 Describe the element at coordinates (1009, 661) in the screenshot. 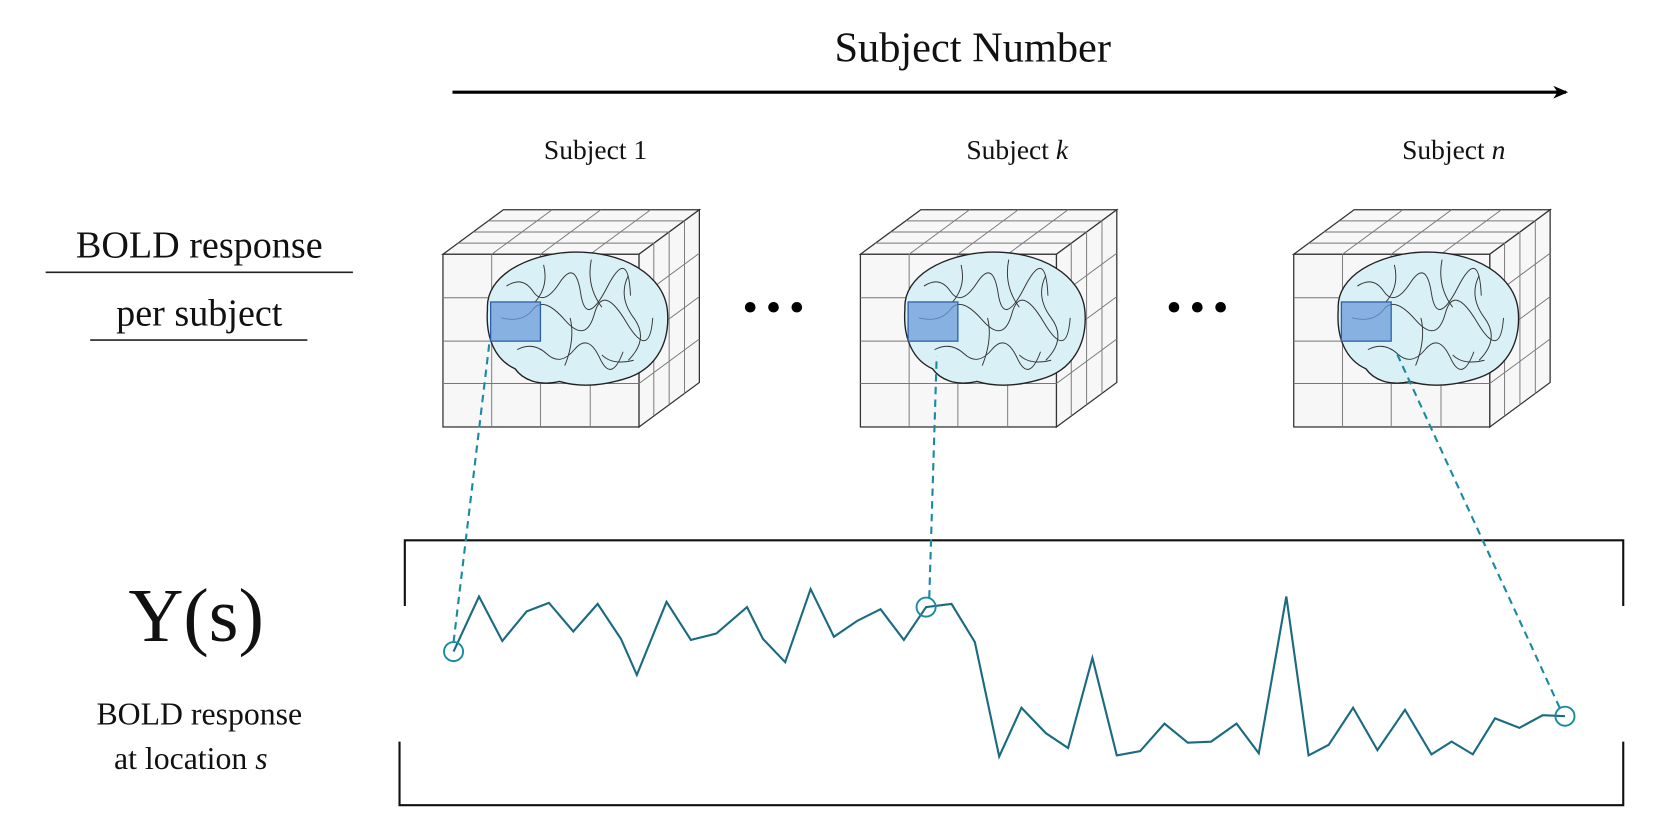

I see `highlight-point` at that location.